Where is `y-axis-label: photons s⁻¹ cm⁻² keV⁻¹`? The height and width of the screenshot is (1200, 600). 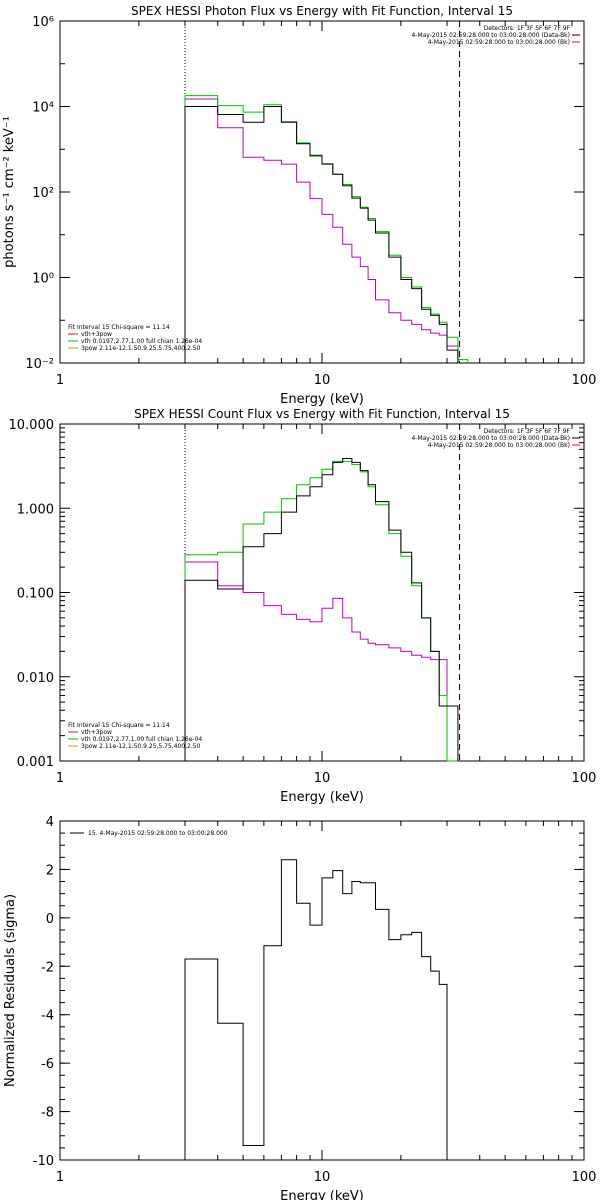
y-axis-label: photons s⁻¹ cm⁻² keV⁻¹ is located at coordinates (9, 192).